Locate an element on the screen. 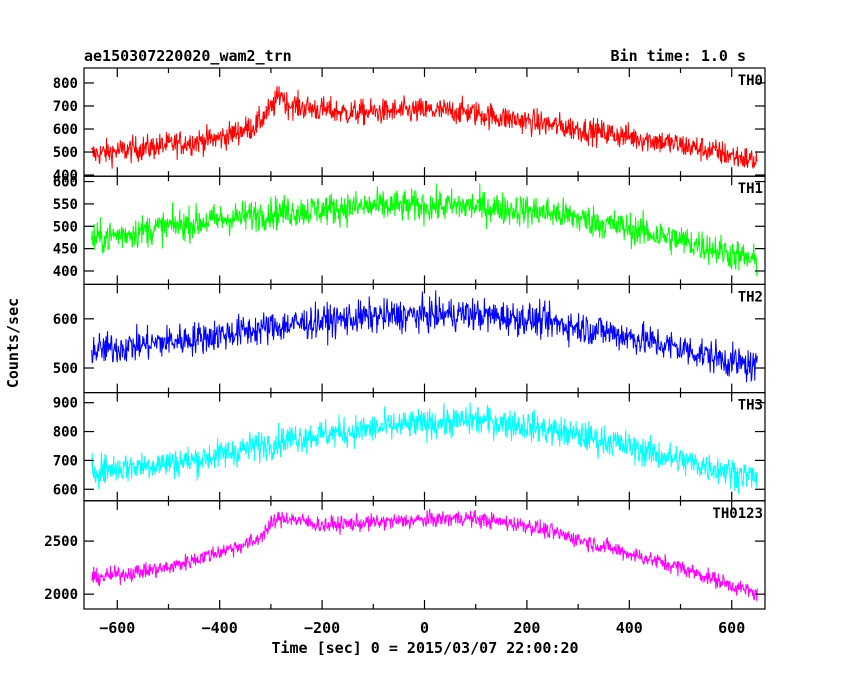 The width and height of the screenshot is (850, 680). x-tick-label: 200 is located at coordinates (526, 628).